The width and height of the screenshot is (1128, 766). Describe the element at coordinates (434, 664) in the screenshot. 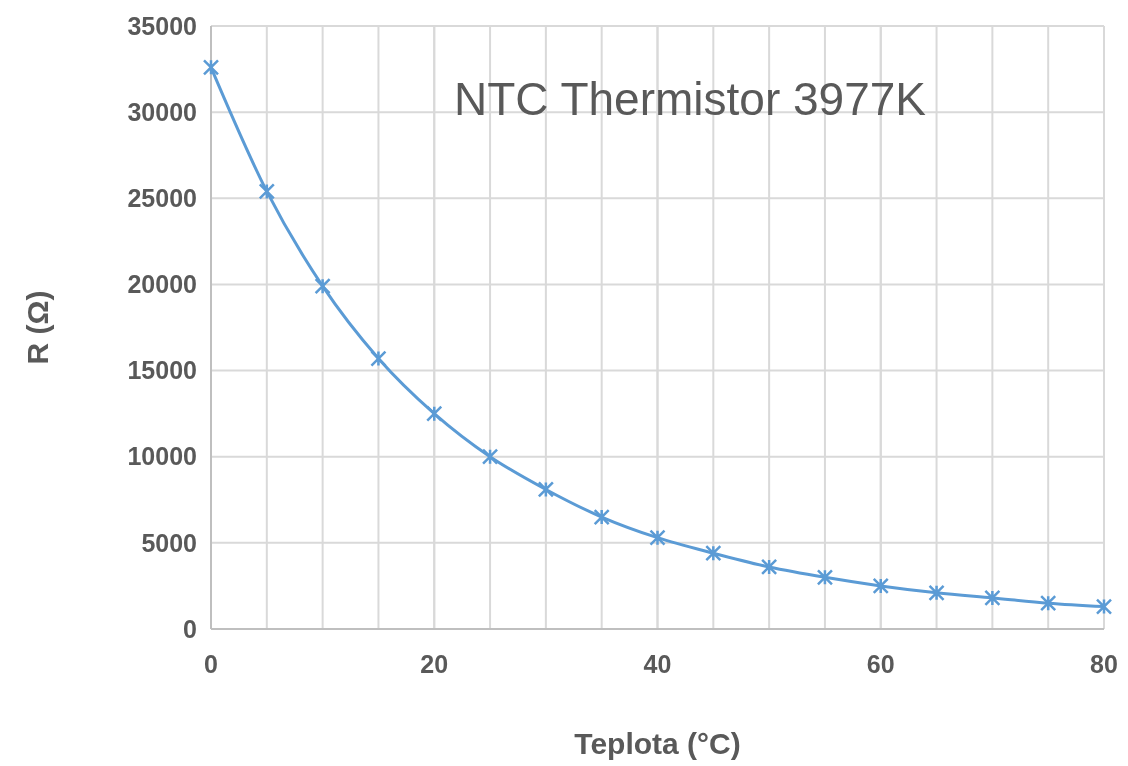

I see `x-tick-label: 20` at that location.